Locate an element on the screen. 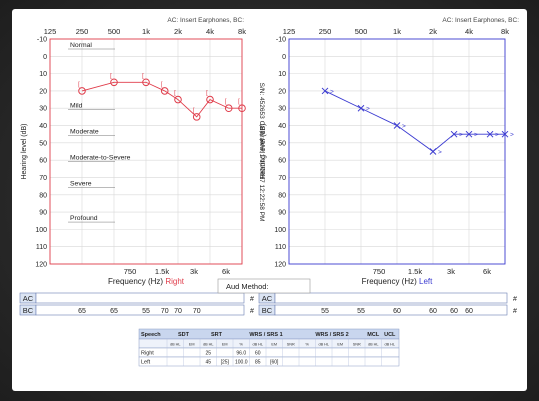 Image resolution: width=539 pixels, height=401 pixels. y-tick-label: 0 is located at coordinates (45, 57).